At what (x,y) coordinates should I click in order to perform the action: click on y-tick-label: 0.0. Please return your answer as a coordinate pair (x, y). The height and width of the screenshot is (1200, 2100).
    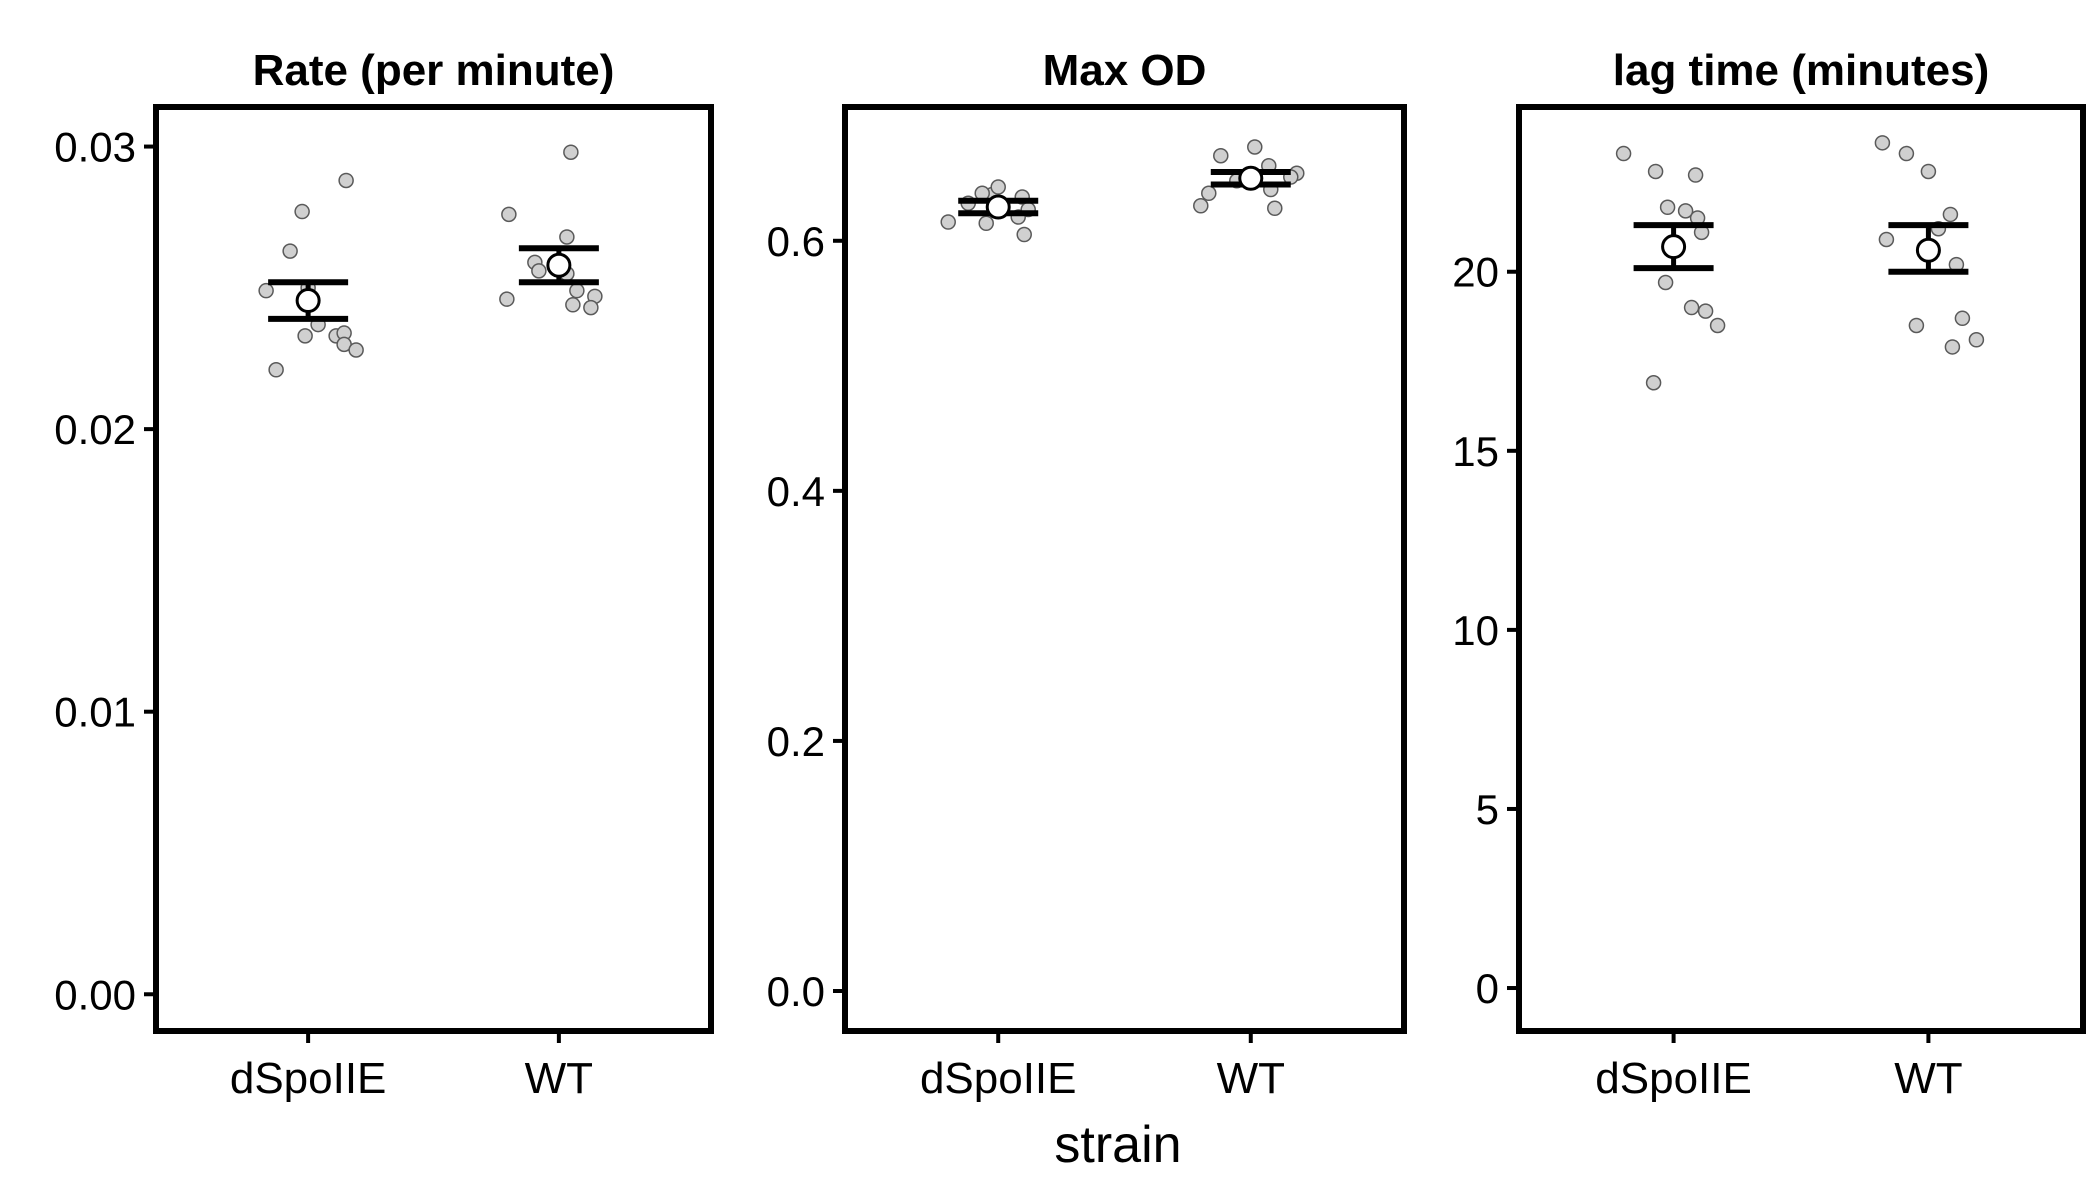
    Looking at the image, I should click on (796, 991).